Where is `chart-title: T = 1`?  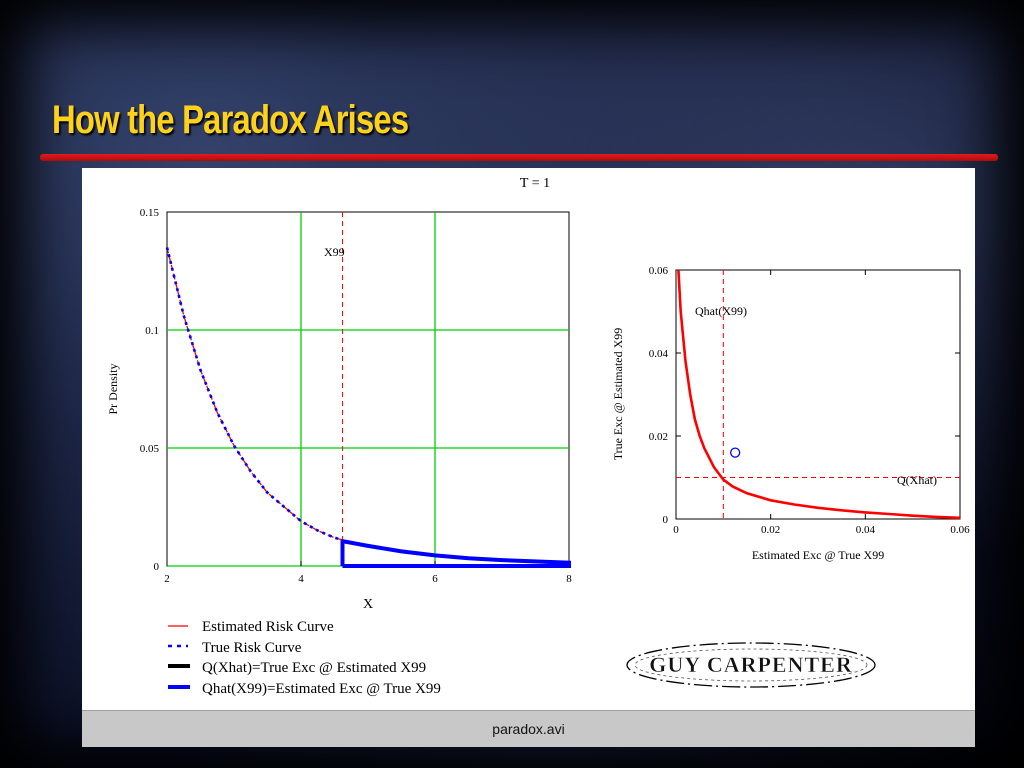
chart-title: T = 1 is located at coordinates (535, 183).